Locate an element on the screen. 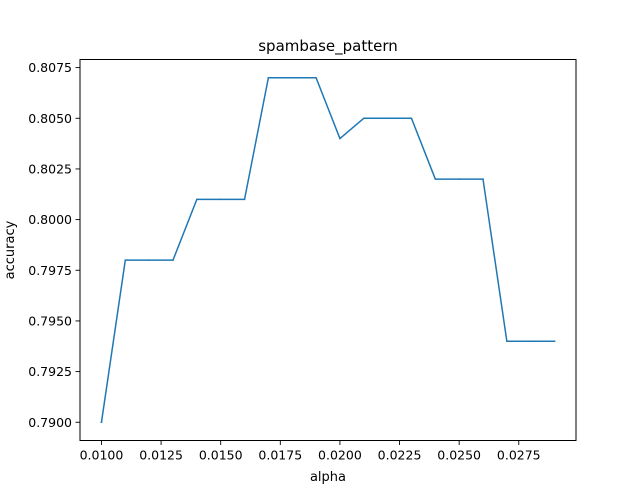  y-axis-label: accuracy is located at coordinates (10, 249).